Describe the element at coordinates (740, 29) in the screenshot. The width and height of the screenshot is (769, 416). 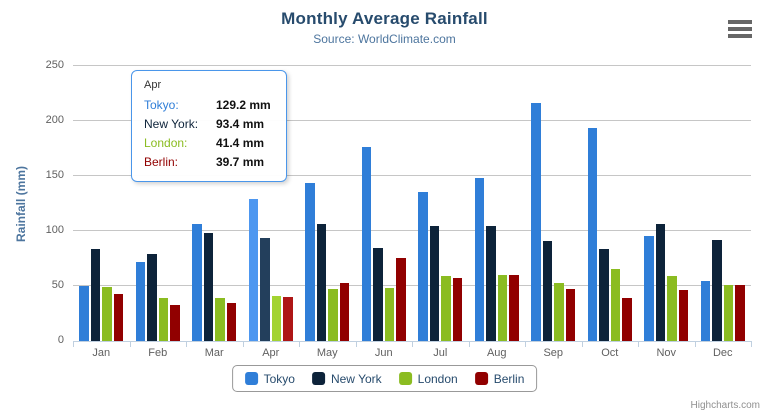
I see `hamburger-menu-icon` at that location.